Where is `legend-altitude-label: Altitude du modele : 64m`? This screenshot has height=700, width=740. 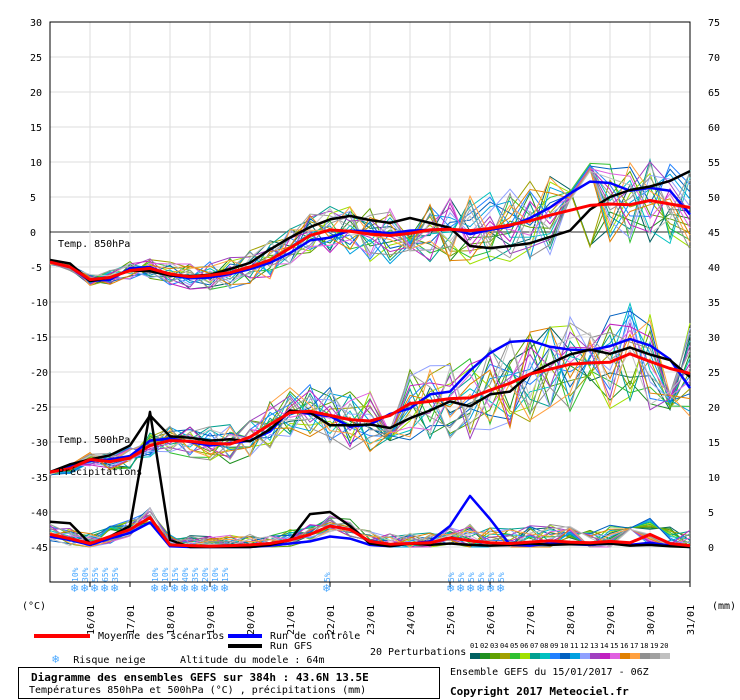
legend-altitude-label: Altitude du modele : 64m is located at coordinates (252, 660).